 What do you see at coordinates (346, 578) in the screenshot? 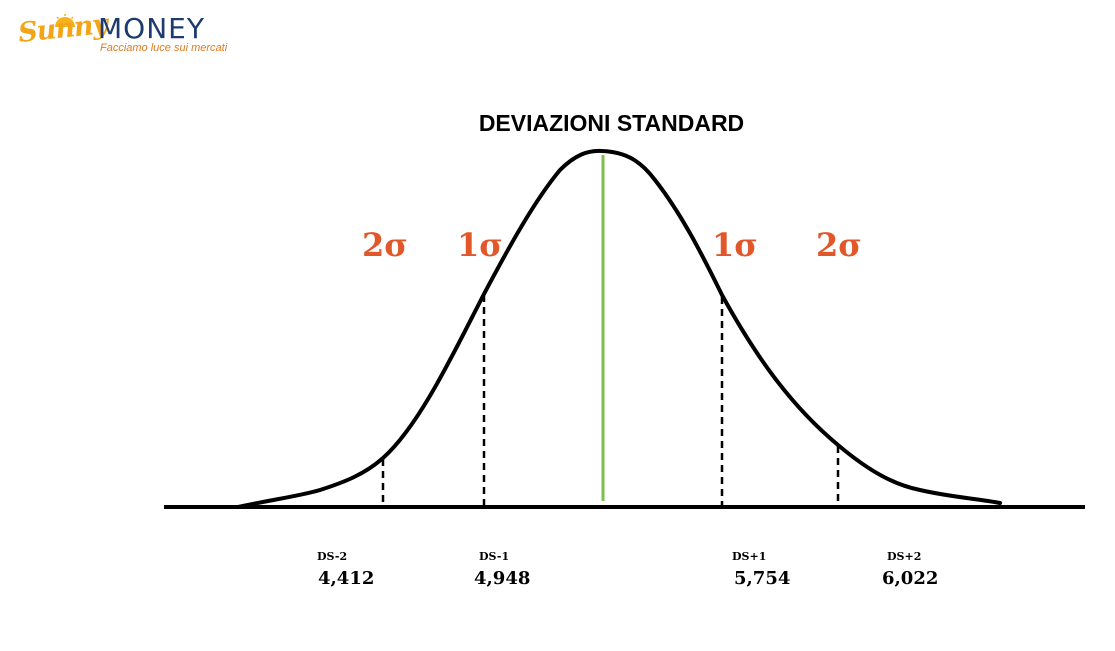
I see `ds-value: 4,412` at bounding box center [346, 578].